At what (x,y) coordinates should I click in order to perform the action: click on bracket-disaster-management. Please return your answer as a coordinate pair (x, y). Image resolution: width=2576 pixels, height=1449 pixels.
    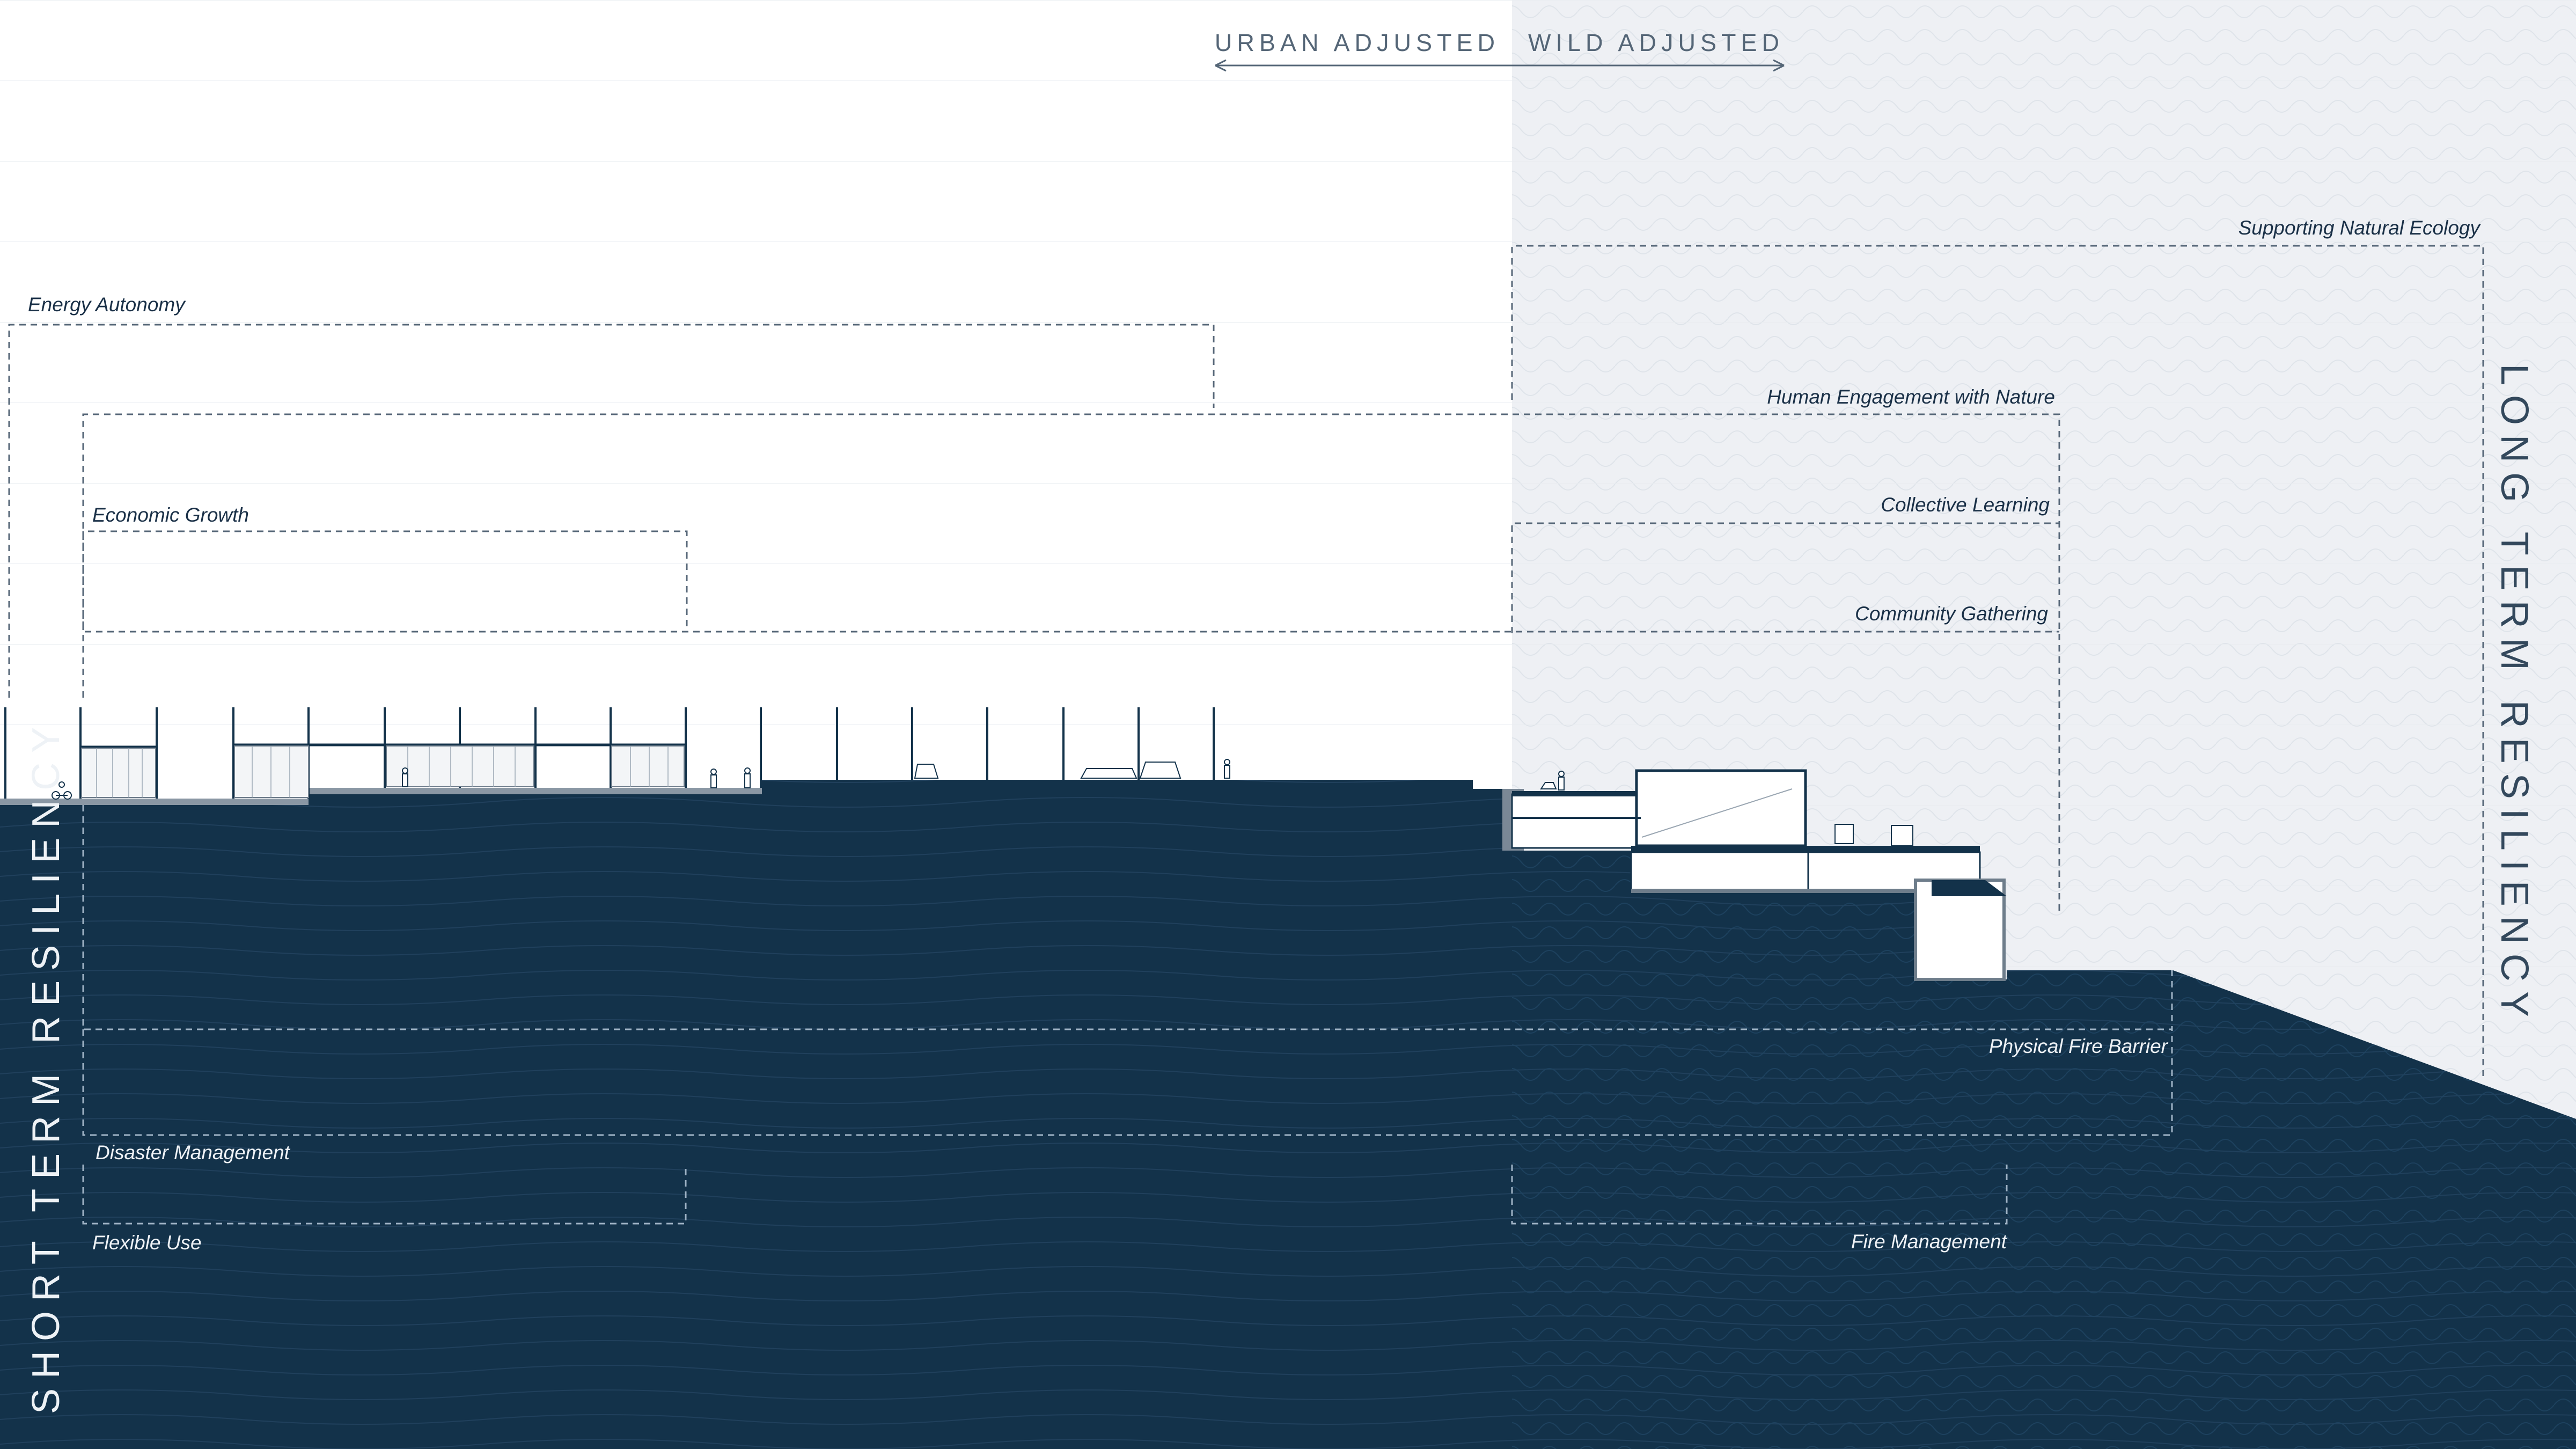
    Looking at the image, I should click on (1127, 1082).